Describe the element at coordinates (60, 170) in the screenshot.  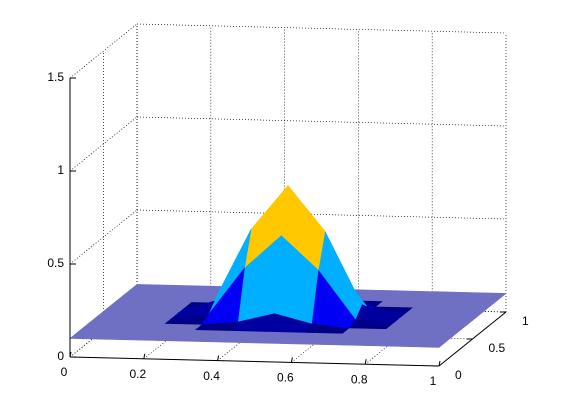
I see `z-tick-label: 1` at that location.